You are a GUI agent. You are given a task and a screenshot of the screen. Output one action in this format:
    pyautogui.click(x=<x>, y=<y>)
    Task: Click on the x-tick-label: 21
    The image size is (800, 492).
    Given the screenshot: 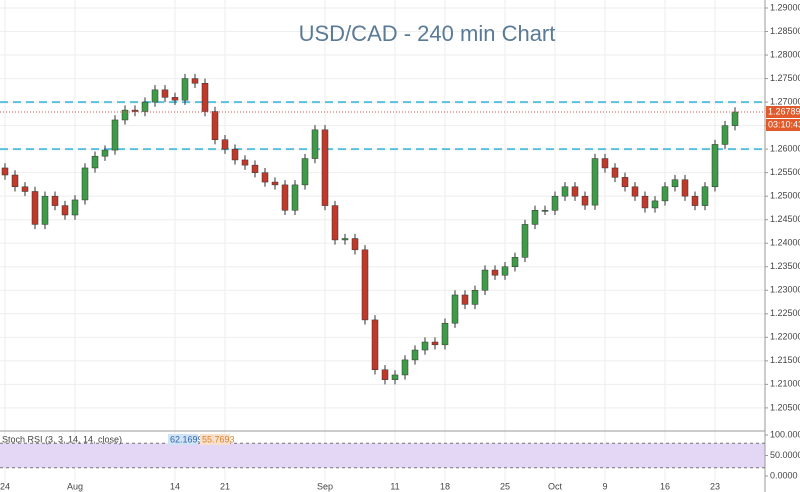 What is the action you would take?
    pyautogui.click(x=225, y=486)
    